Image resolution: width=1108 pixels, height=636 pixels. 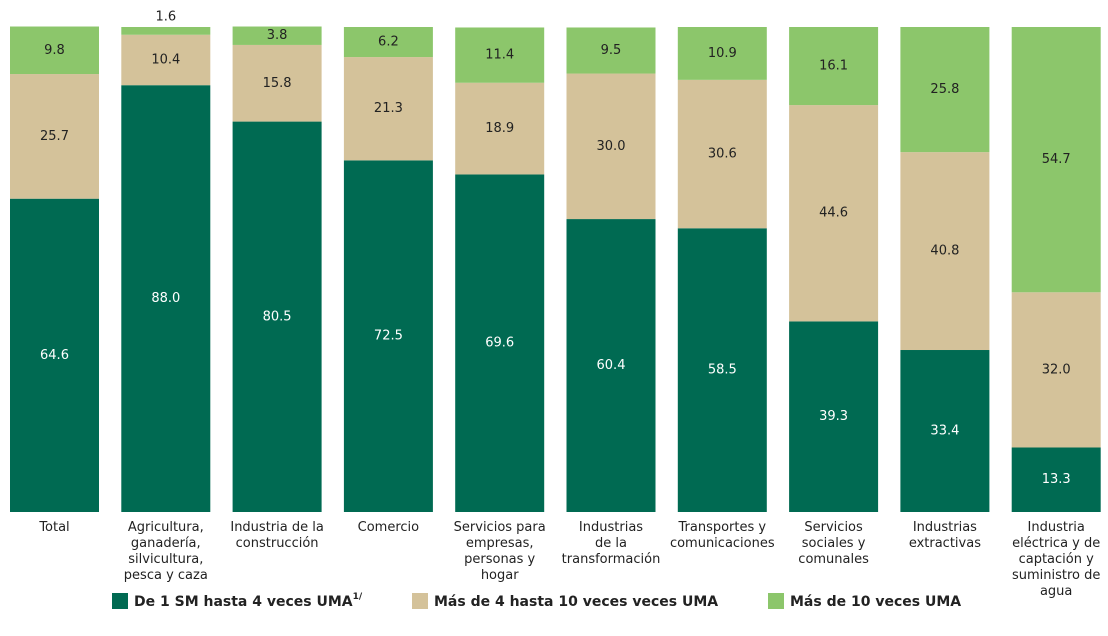 I want to click on value-label: 10.4, so click(x=165, y=59).